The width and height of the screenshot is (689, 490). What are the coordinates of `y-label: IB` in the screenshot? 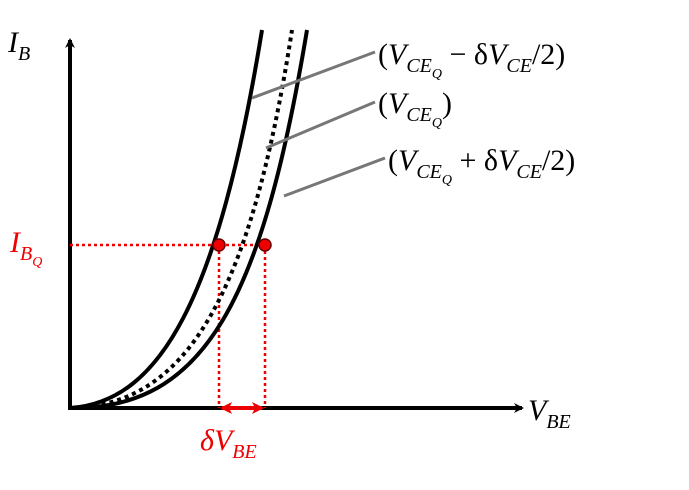 It's located at (18, 45).